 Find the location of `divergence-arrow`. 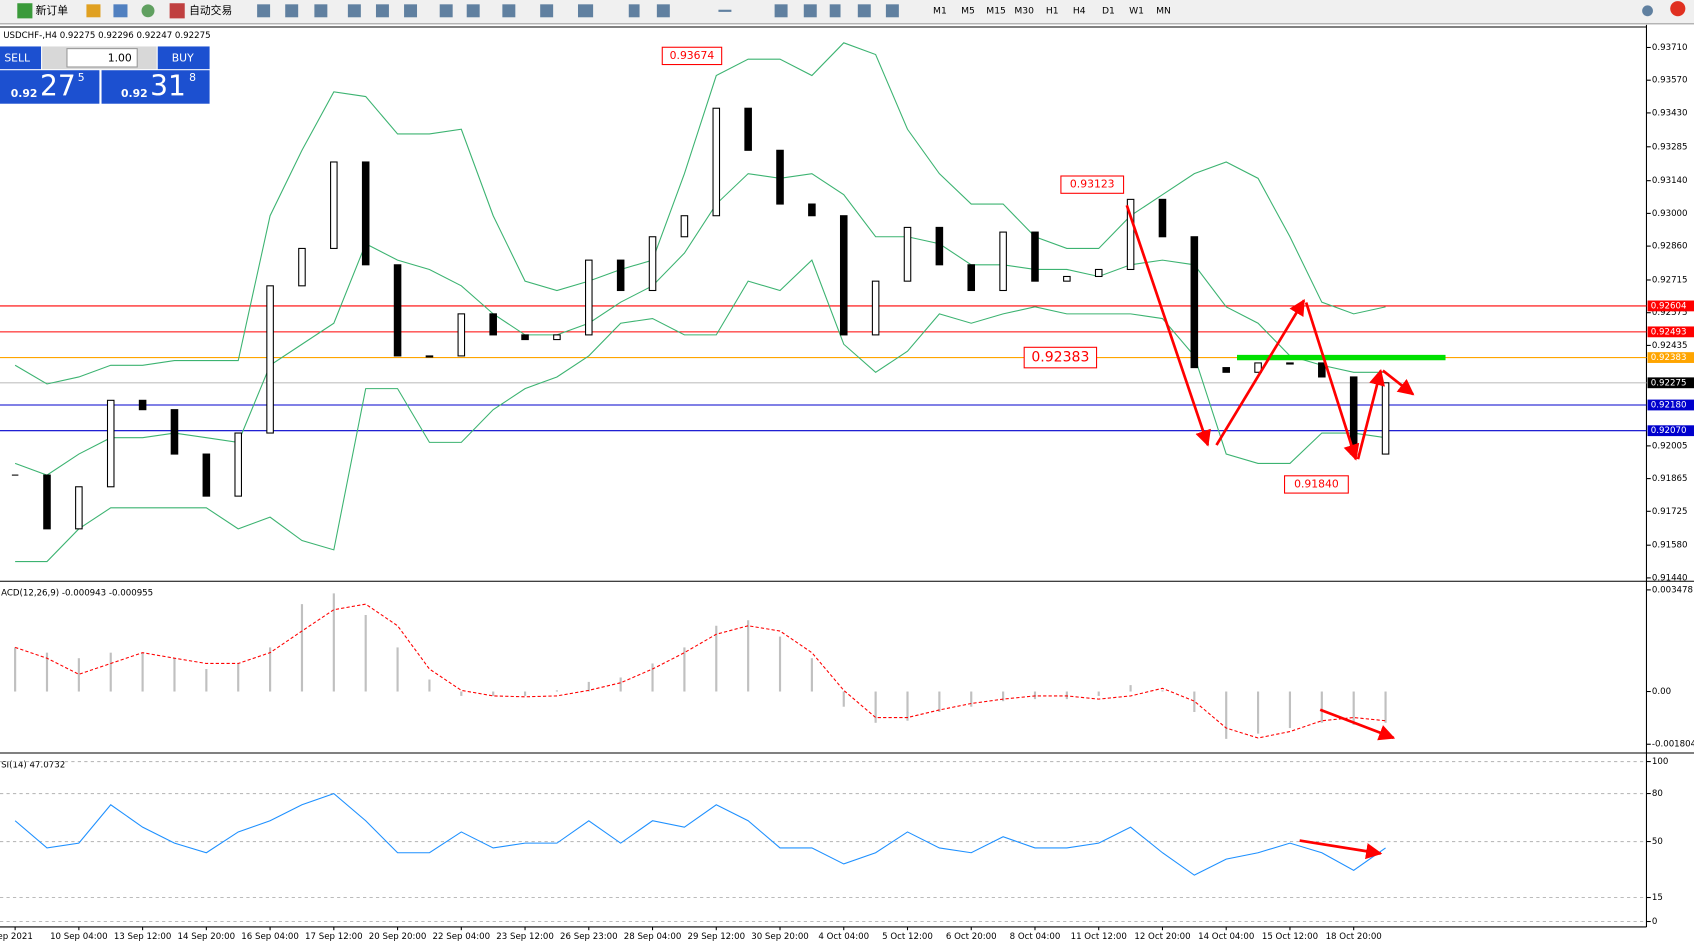

divergence-arrow is located at coordinates (1357, 724).